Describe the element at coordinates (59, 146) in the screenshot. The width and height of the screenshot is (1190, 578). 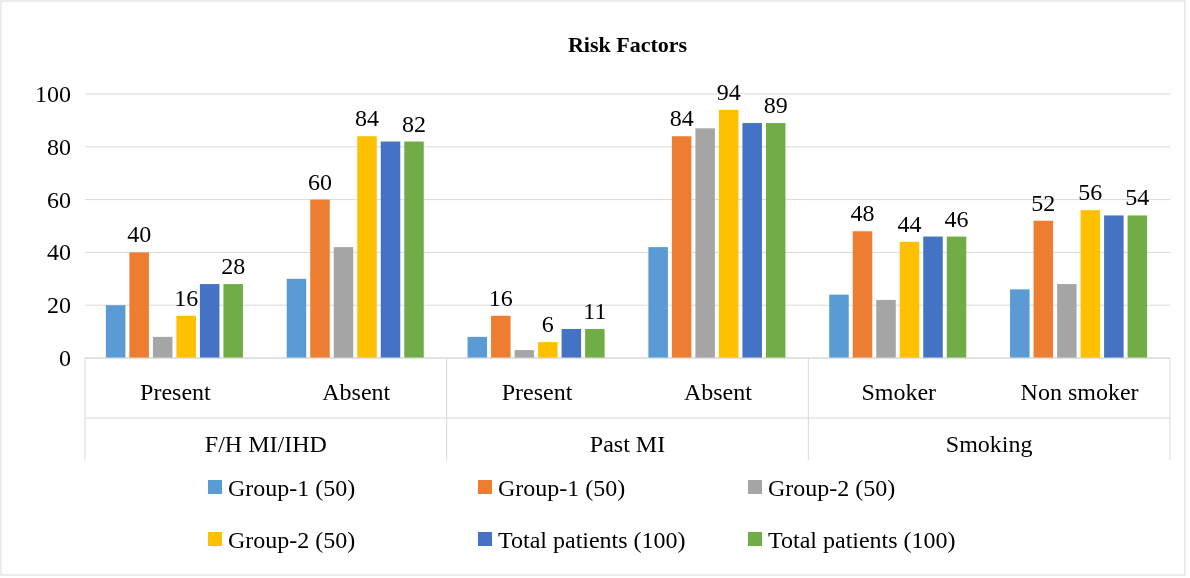
I see `y-tick-label: 80` at that location.